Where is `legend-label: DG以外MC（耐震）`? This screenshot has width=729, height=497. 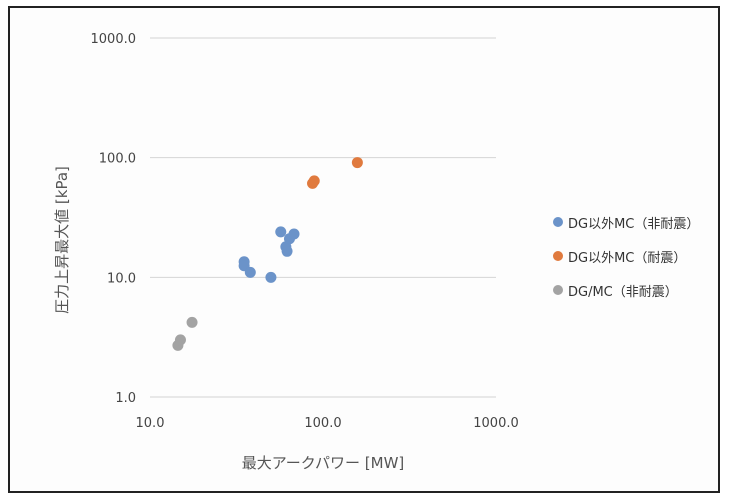
legend-label: DG以外MC（耐震） is located at coordinates (627, 258).